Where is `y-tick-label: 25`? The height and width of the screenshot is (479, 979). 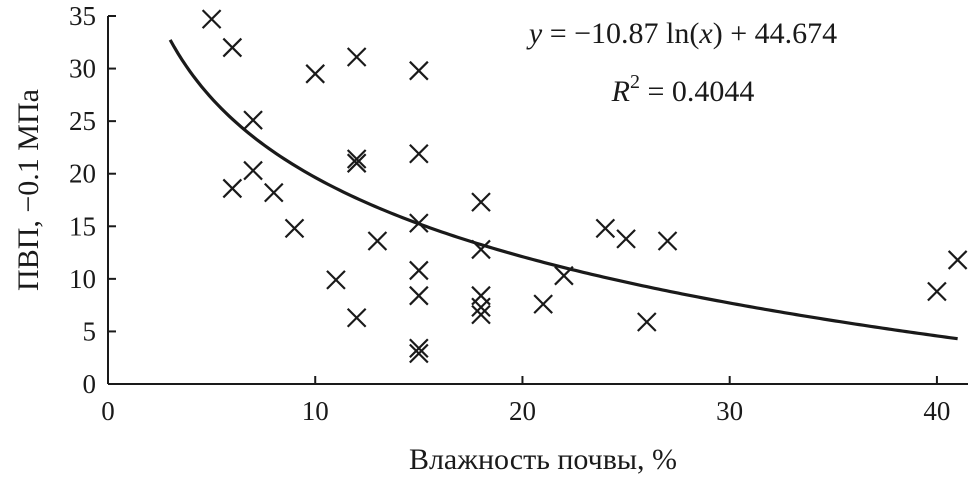 y-tick-label: 25 is located at coordinates (82, 121).